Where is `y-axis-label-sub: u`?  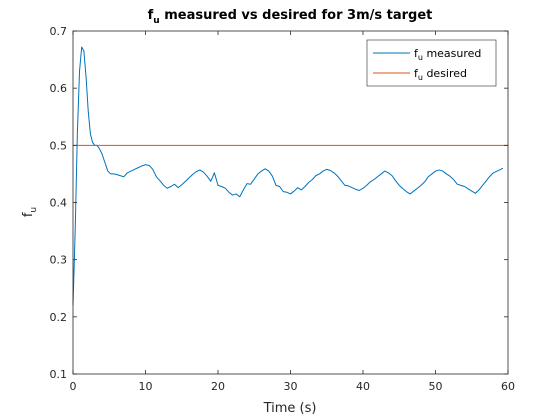
y-axis-label-sub: u is located at coordinates (34, 210).